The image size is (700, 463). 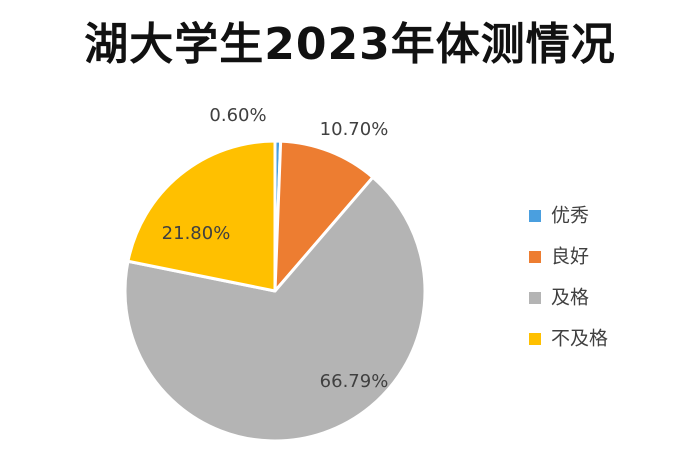 What do you see at coordinates (237, 115) in the screenshot?
I see `data-label-1: 0.60%` at bounding box center [237, 115].